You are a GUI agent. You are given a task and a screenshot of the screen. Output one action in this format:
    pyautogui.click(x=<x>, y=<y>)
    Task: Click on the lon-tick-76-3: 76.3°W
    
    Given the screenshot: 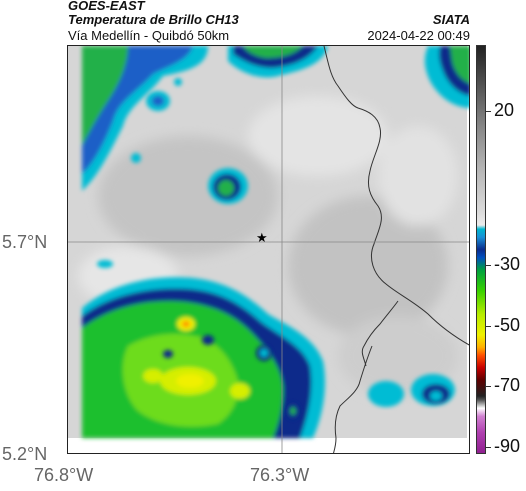 What is the action you would take?
    pyautogui.click(x=280, y=475)
    